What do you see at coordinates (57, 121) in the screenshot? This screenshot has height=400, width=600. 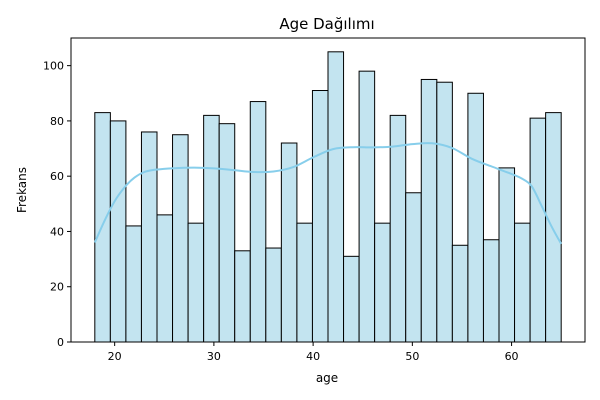 I see `y-tick-label: 80` at bounding box center [57, 121].